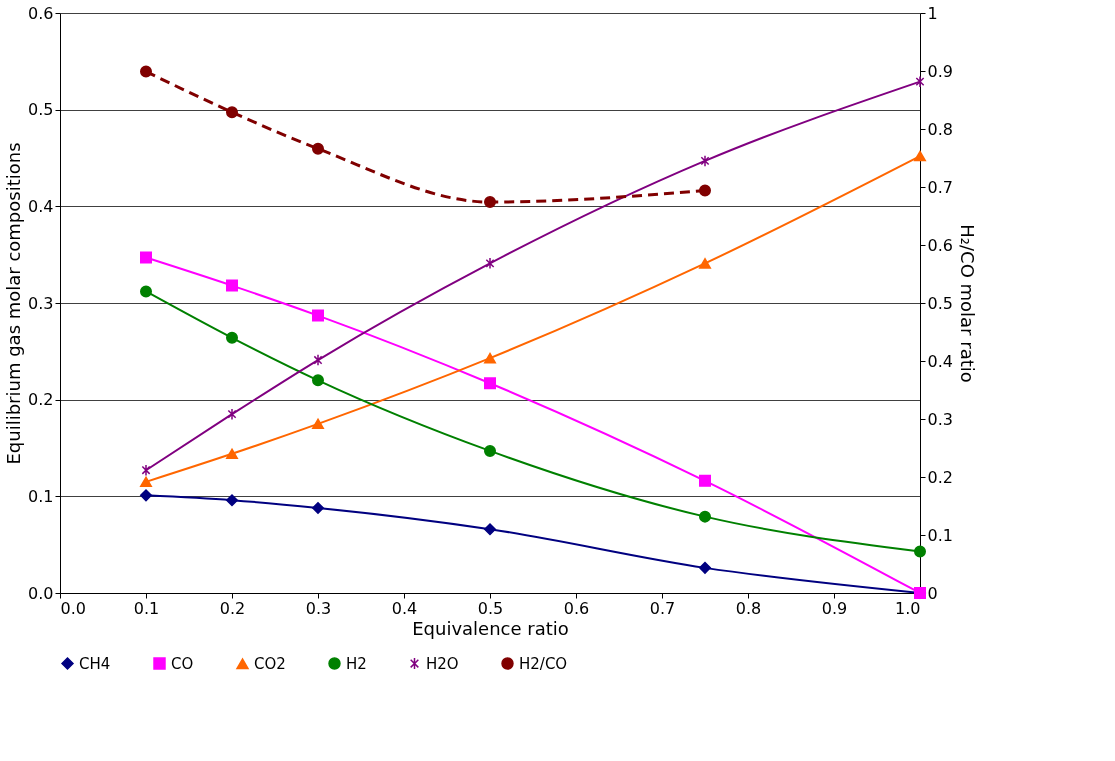 The image size is (1115, 761). Describe the element at coordinates (356, 663) in the screenshot. I see `legend-label: H2` at that location.